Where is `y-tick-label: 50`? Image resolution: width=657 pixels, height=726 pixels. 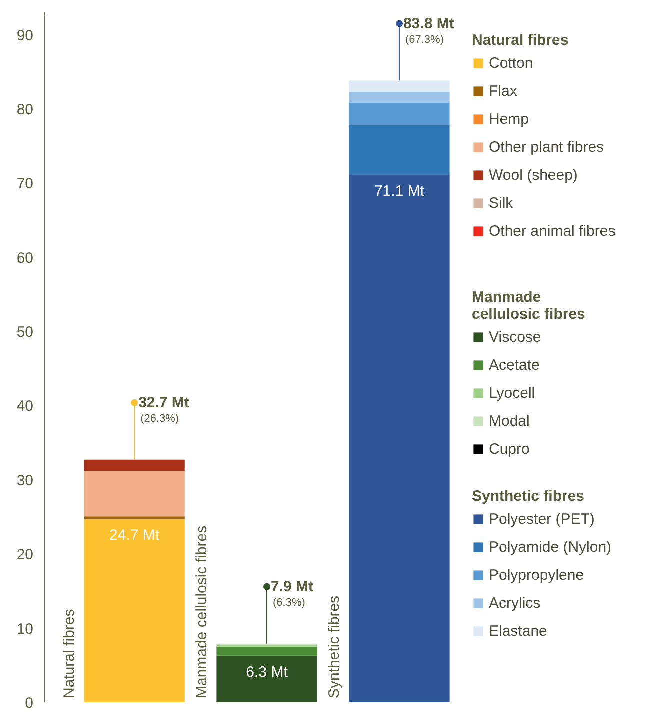
y-tick-label: 50 is located at coordinates (25, 333).